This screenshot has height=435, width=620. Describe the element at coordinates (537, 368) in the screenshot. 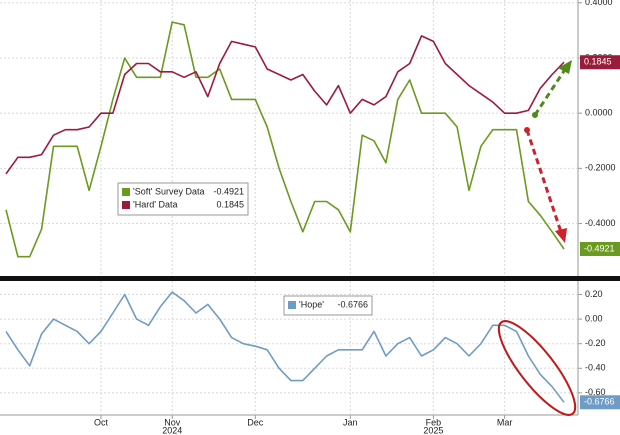

I see `highlight-ellipse` at that location.